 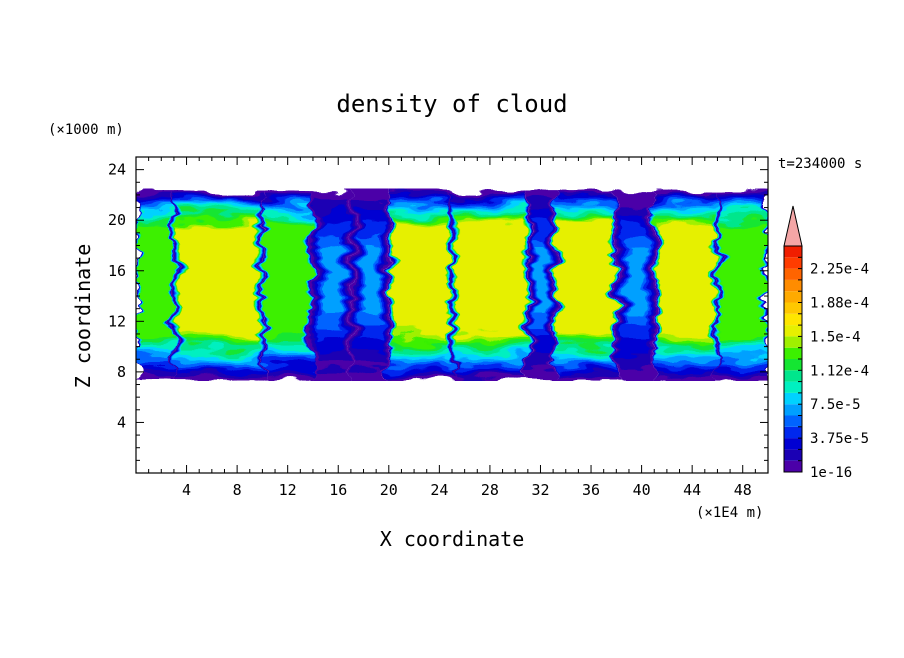 What do you see at coordinates (839, 371) in the screenshot?
I see `colorbar-label: 1.12e-4` at bounding box center [839, 371].